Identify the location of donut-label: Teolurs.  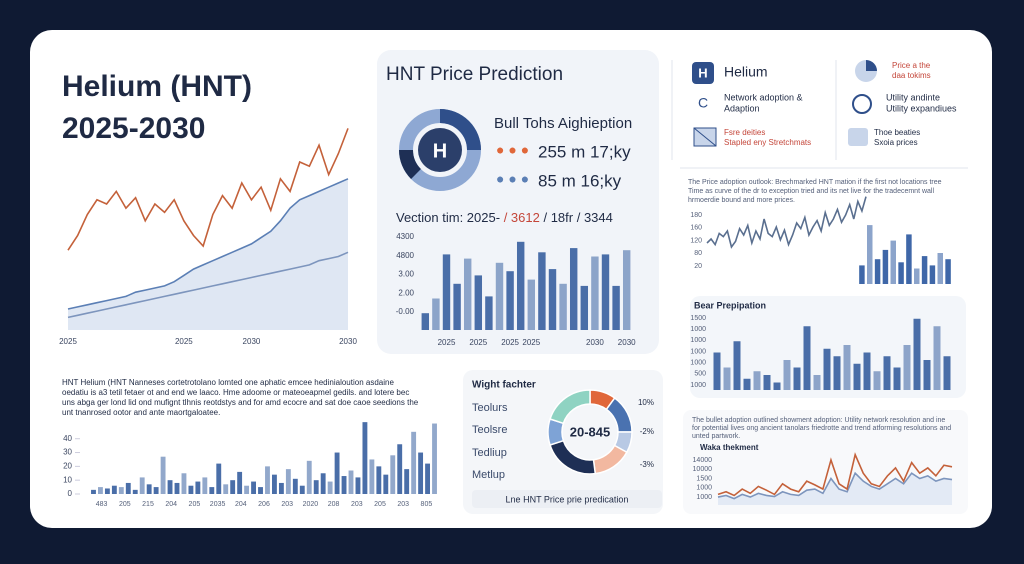
(490, 408).